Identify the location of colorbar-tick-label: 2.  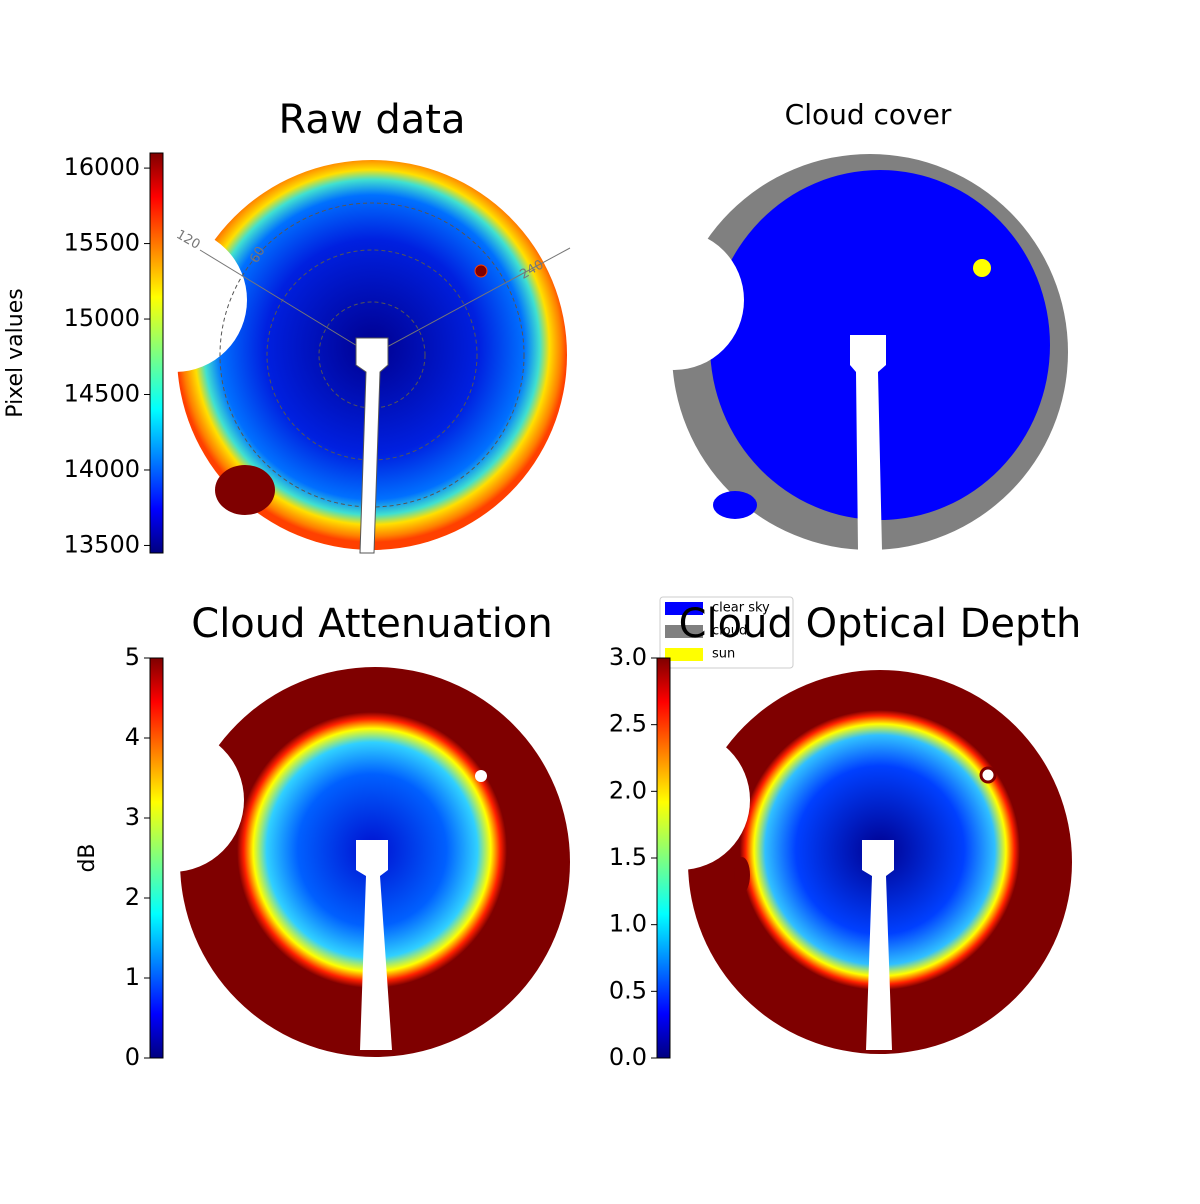
(132, 897).